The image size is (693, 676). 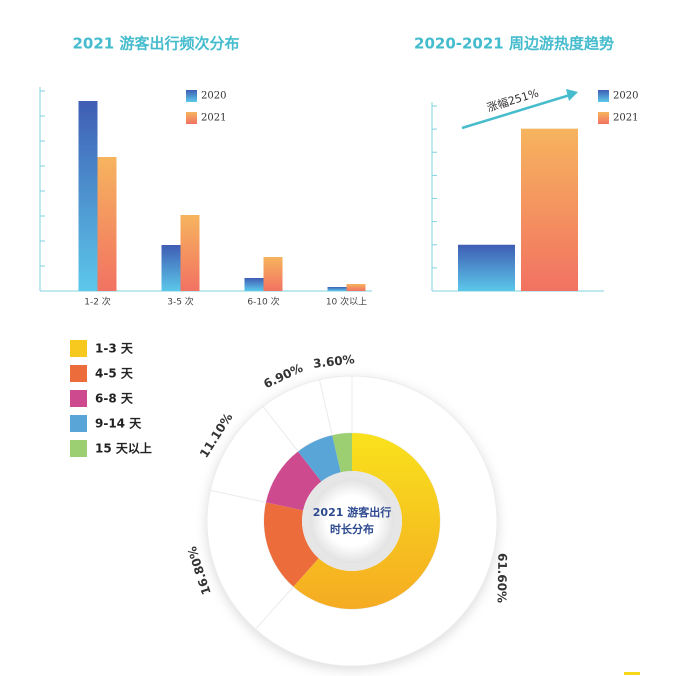 What do you see at coordinates (180, 302) in the screenshot?
I see `x-tick-label: 3-5 次` at bounding box center [180, 302].